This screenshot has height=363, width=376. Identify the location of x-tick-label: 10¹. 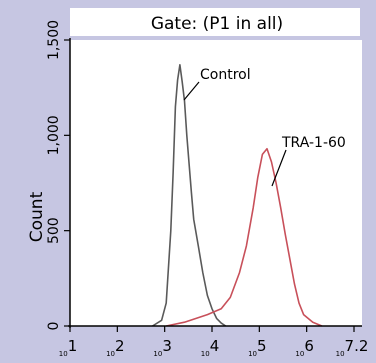
(68, 347).